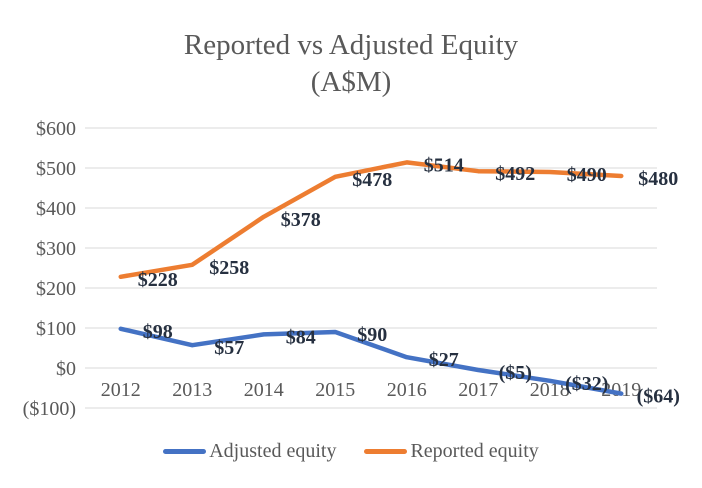  What do you see at coordinates (372, 335) in the screenshot?
I see `data-label: $90` at bounding box center [372, 335].